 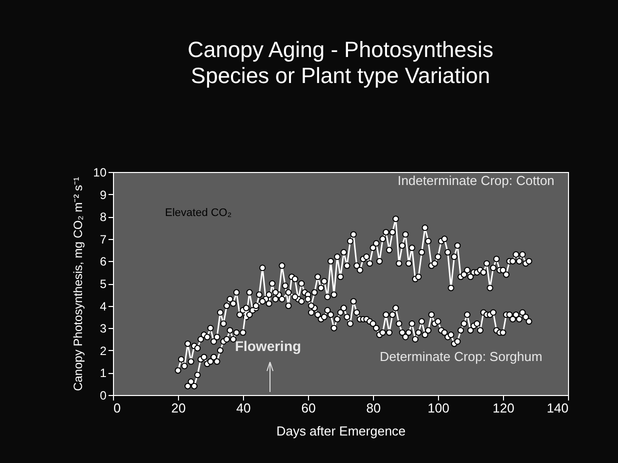 I want to click on y-tick-label: 7, so click(x=103, y=239).